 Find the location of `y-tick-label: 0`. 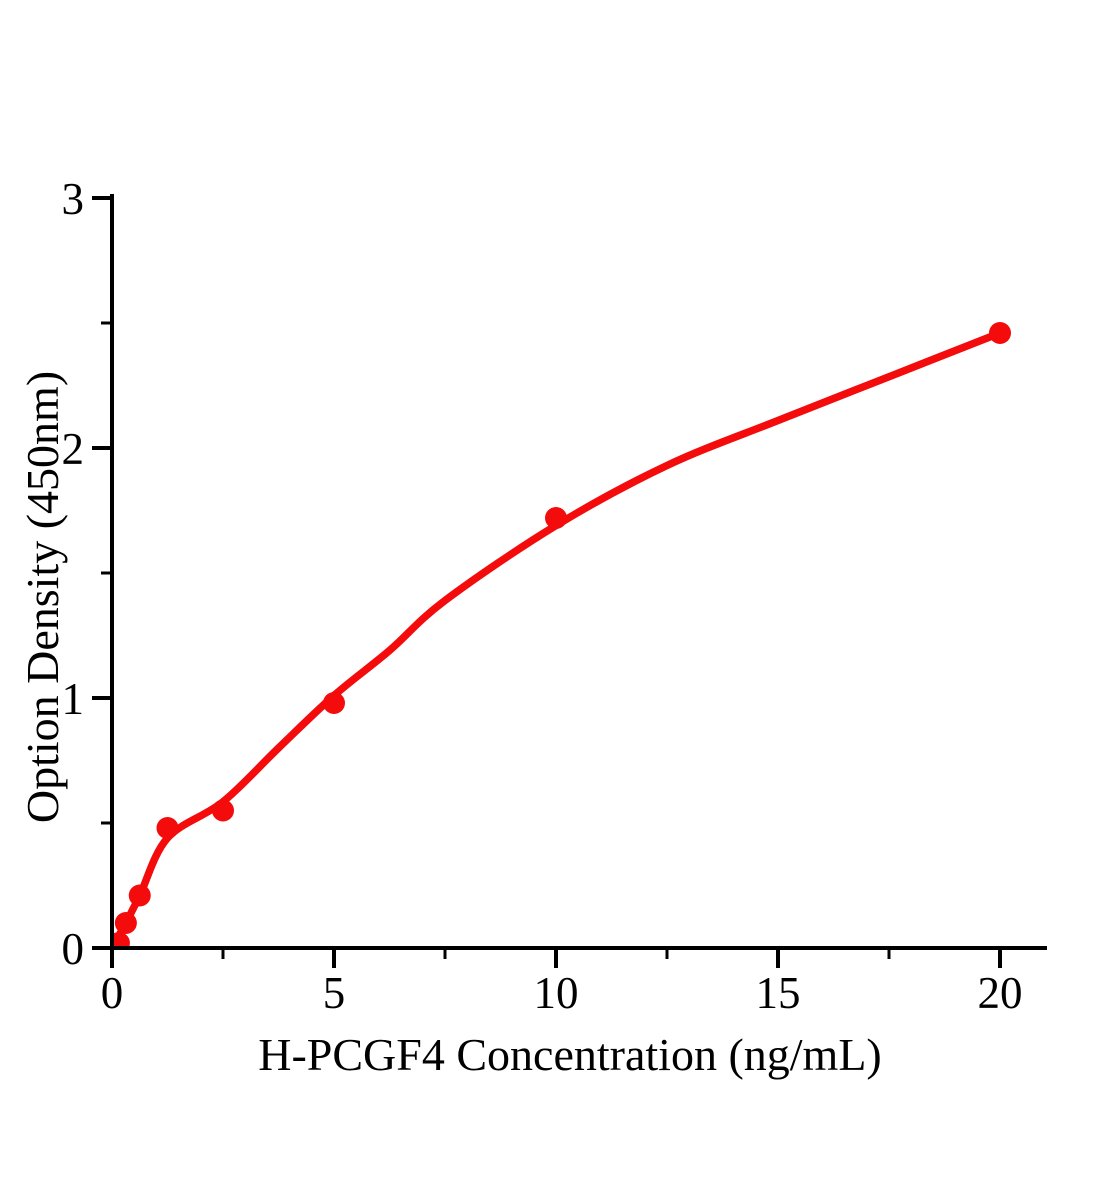

y-tick-label: 0 is located at coordinates (73, 949).